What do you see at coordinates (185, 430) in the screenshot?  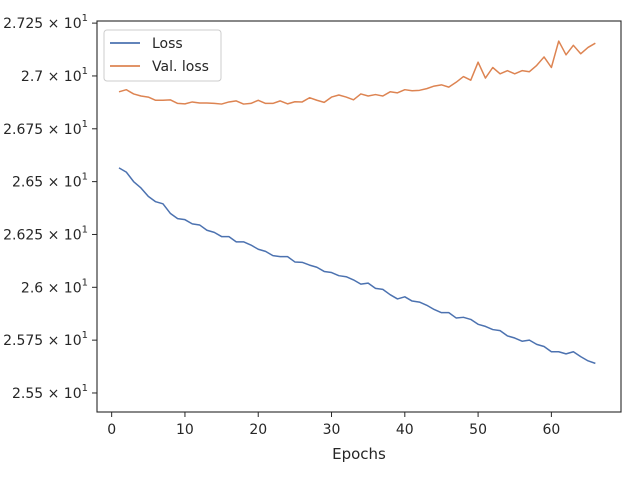 I see `x-tick-label: 10` at bounding box center [185, 430].